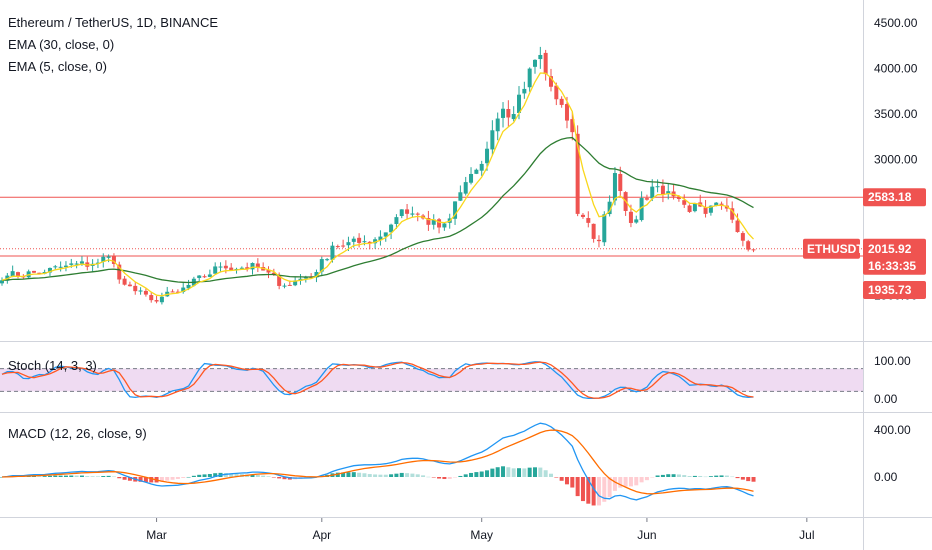  Describe the element at coordinates (61, 44) in the screenshot. I see `ema30-legend: EMA (30, close, 0)` at that location.